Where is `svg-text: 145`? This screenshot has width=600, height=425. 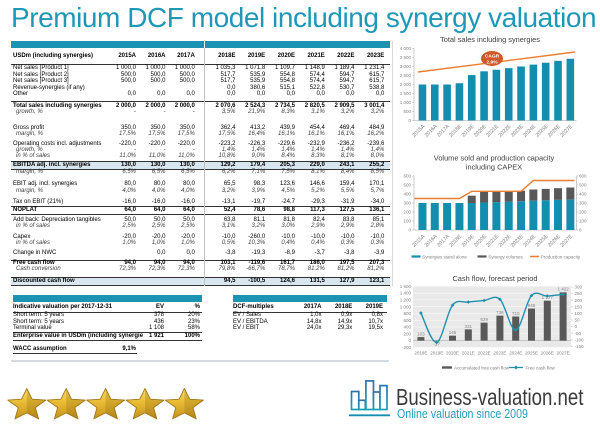
svg-text: 145 is located at coordinates (453, 332).